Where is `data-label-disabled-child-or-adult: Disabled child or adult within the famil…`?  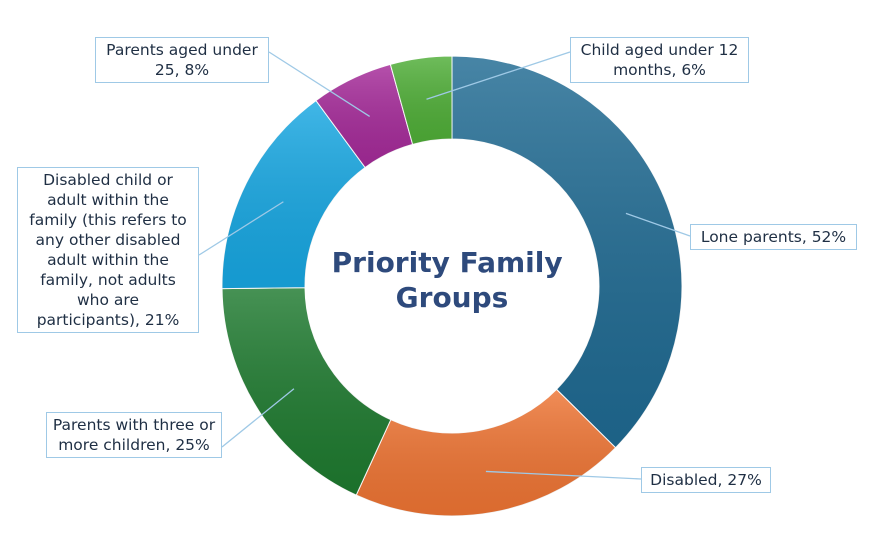
data-label-disabled-child-or-adult: Disabled child or adult within the famil… is located at coordinates (108, 250).